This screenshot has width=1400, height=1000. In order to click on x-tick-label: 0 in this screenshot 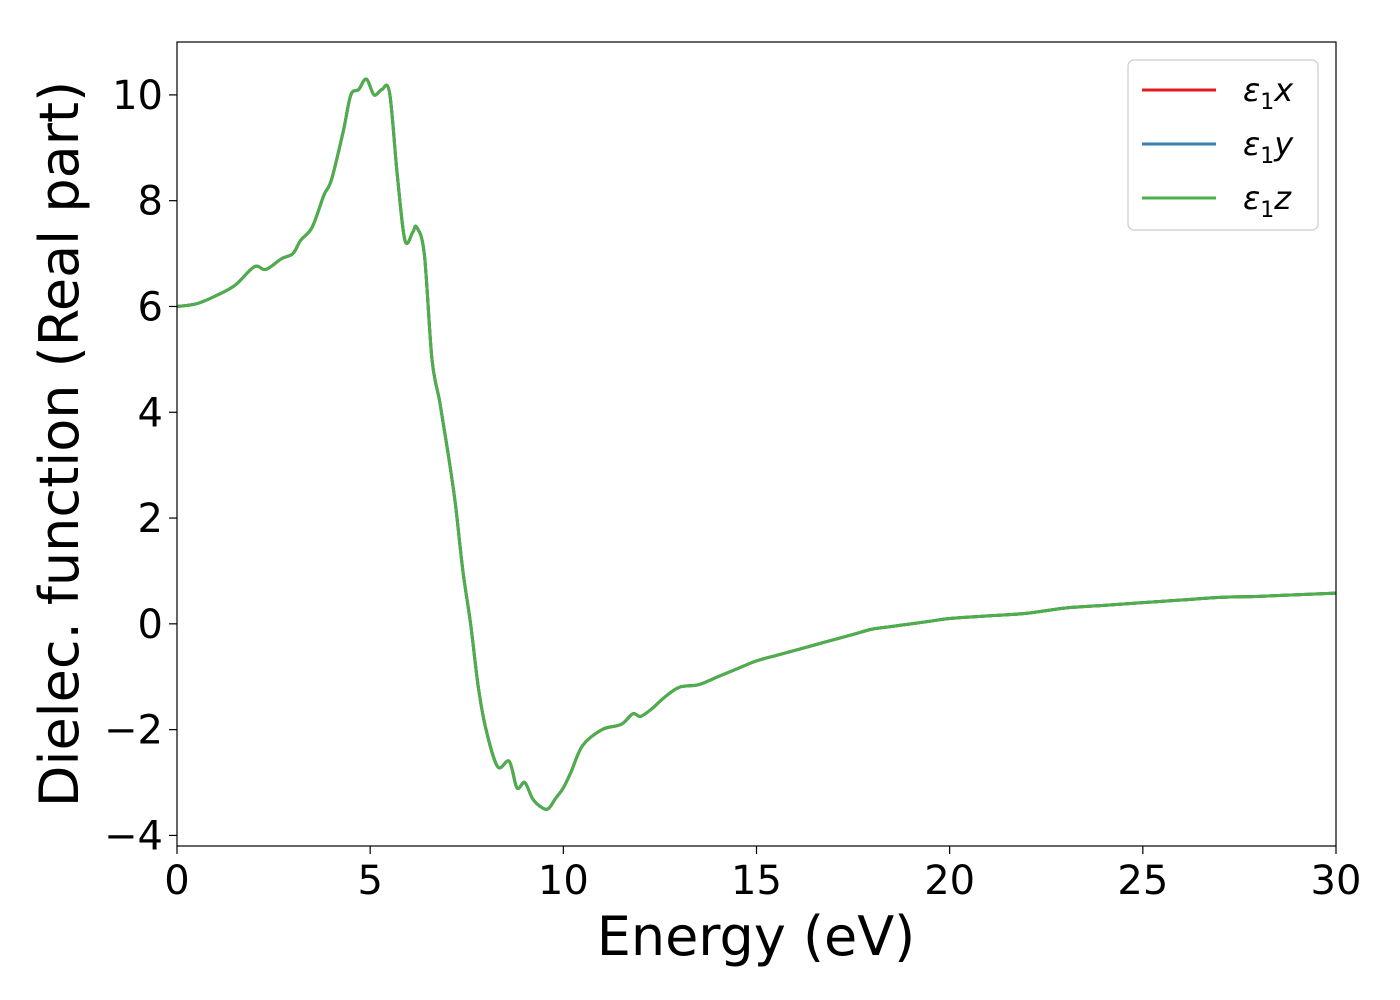, I will do `click(176, 881)`.